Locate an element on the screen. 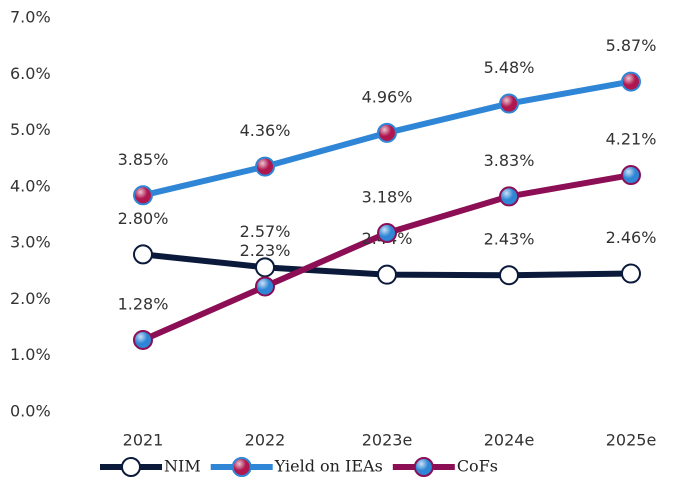 The image size is (700, 483). x-tick-label: 2025e is located at coordinates (631, 440).